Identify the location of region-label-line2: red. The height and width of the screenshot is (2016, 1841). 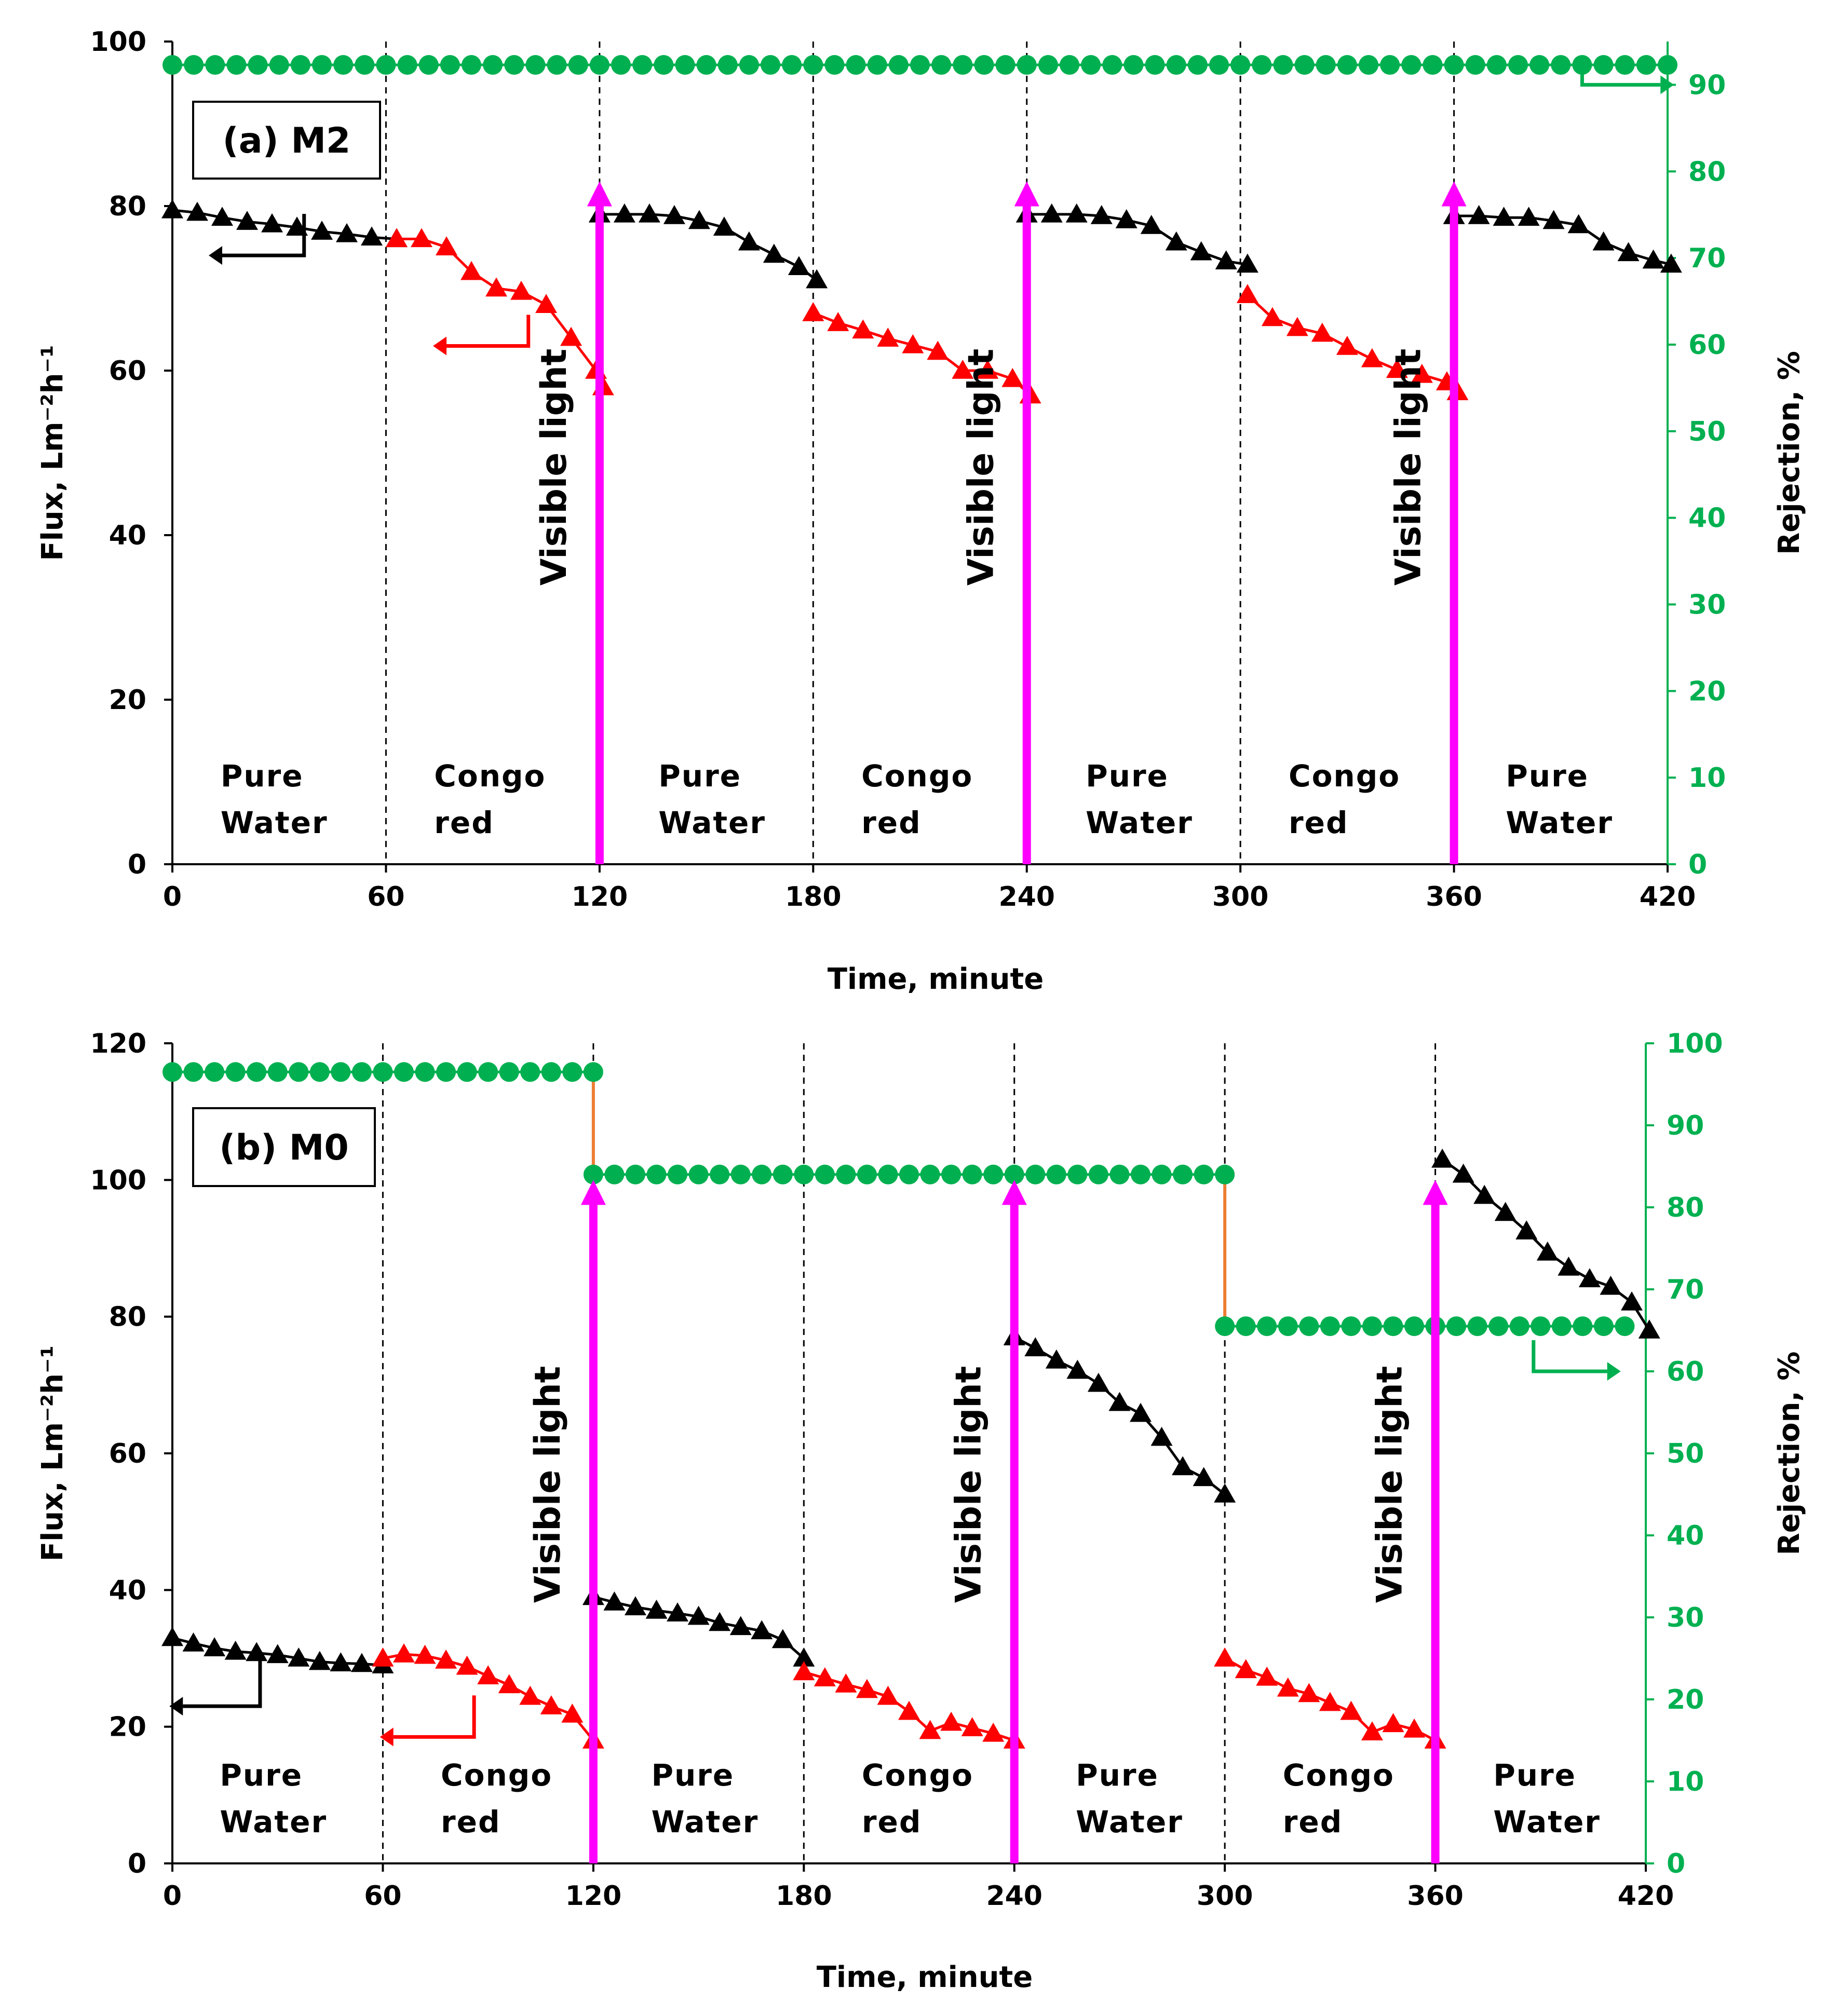
(891, 823).